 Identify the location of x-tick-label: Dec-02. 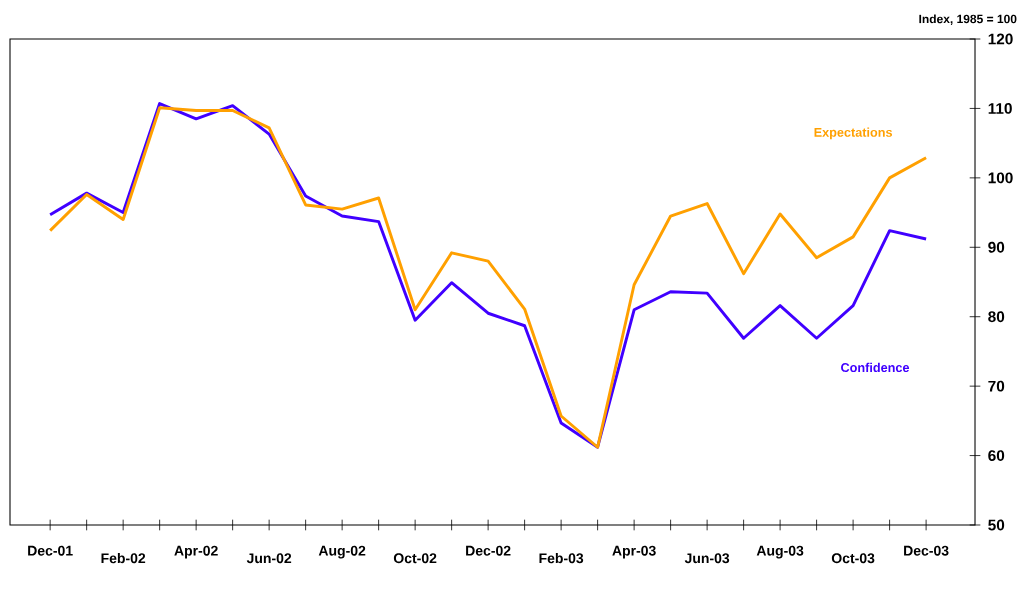
(488, 550).